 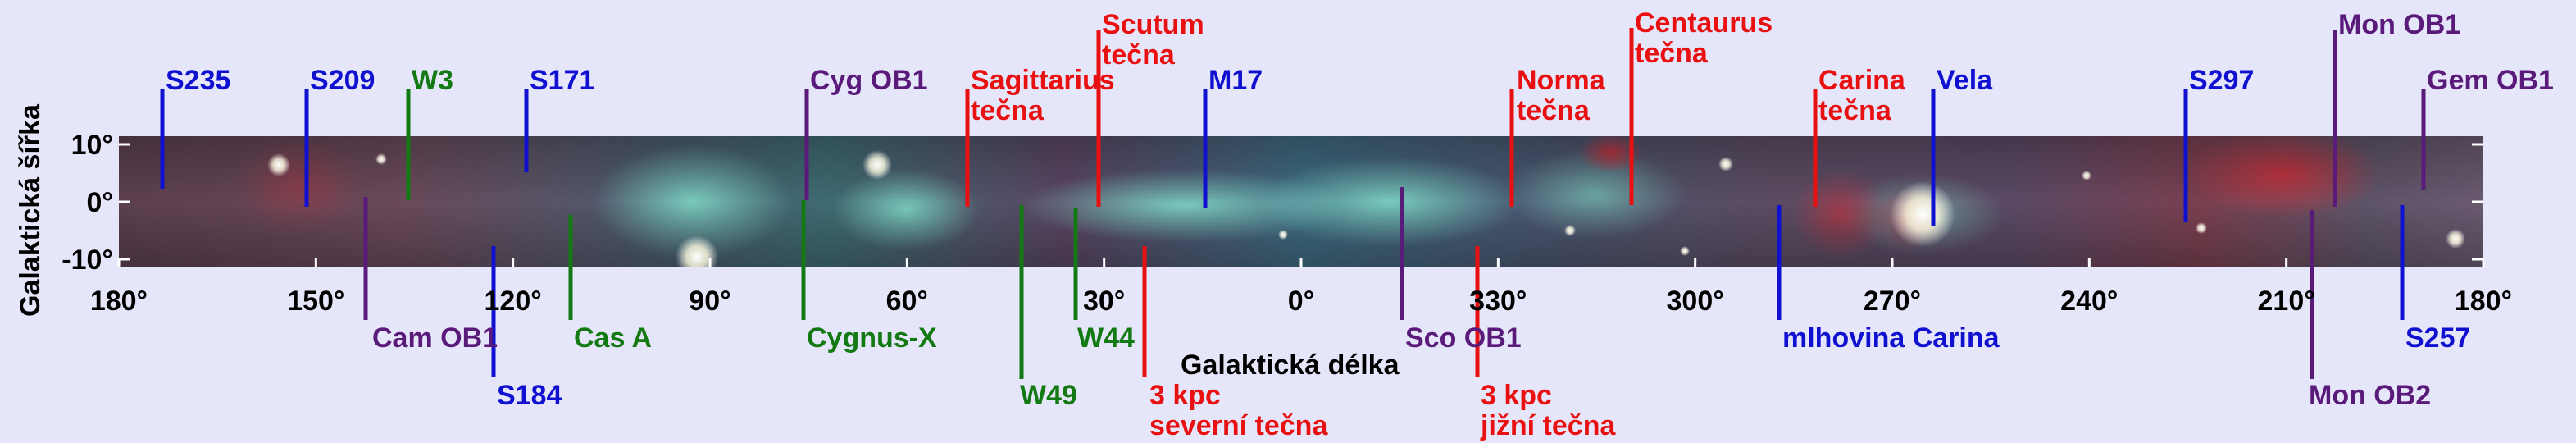 What do you see at coordinates (1153, 25) in the screenshot?
I see `label-line: Scutum` at bounding box center [1153, 25].